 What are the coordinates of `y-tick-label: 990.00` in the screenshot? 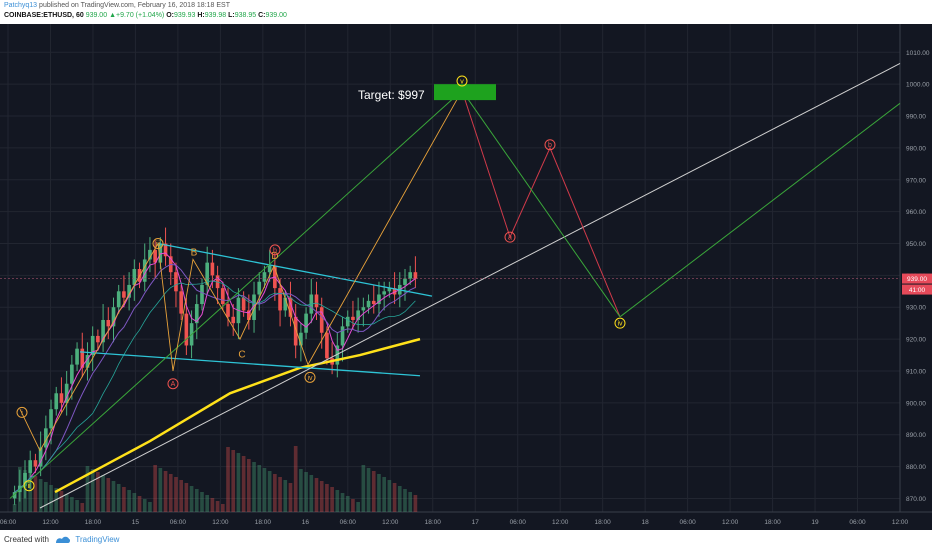 It's located at (916, 117).